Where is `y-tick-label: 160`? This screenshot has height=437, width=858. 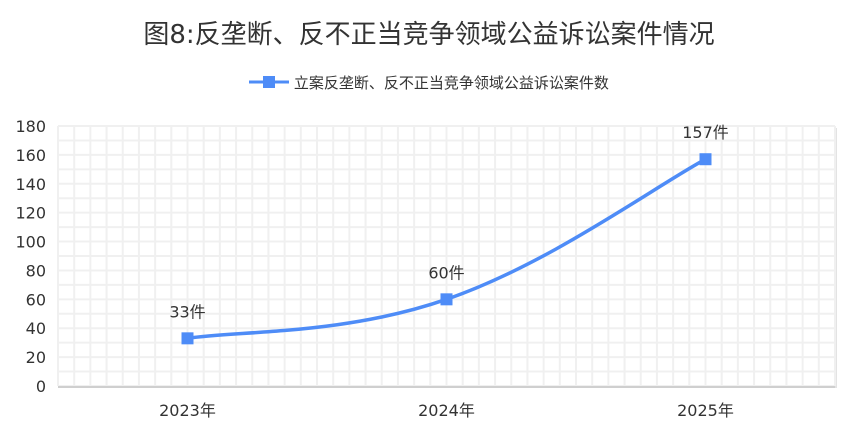
y-tick-label: 160 is located at coordinates (30, 155).